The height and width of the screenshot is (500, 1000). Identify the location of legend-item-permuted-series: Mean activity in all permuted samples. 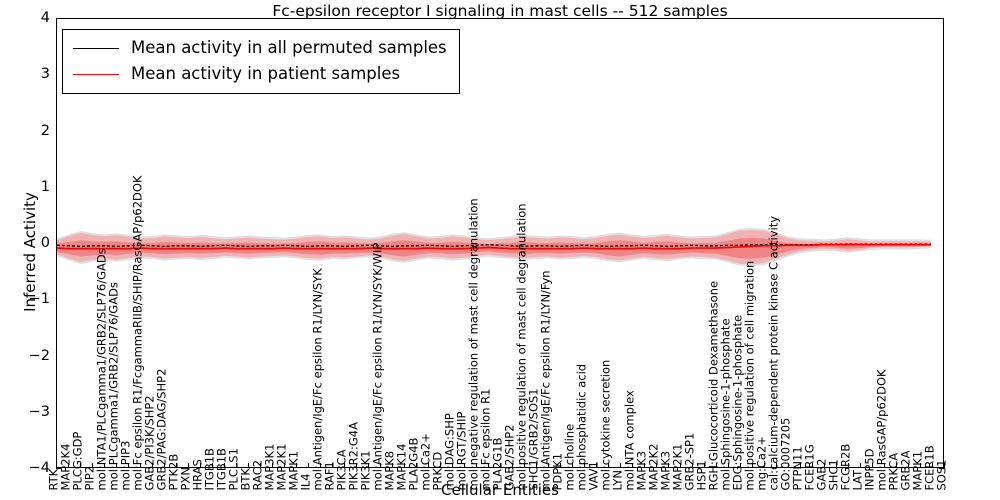
(260, 48).